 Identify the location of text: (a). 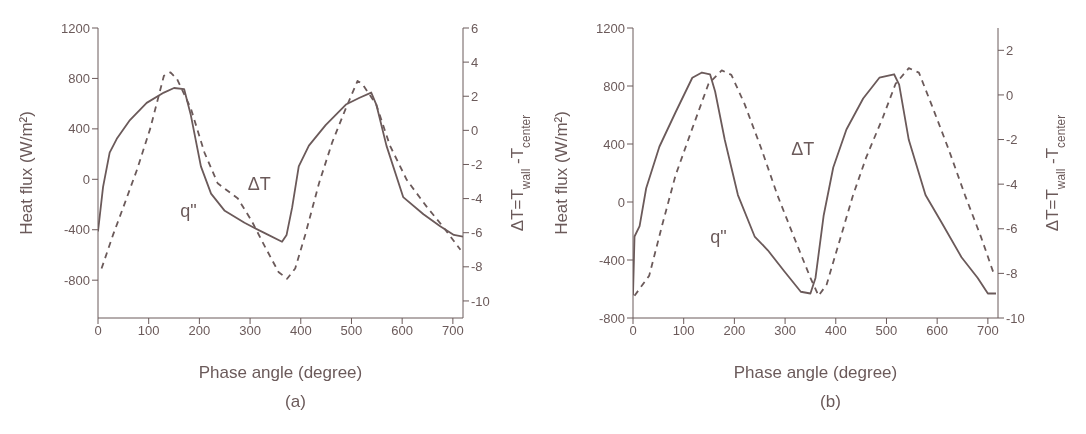
(295, 402).